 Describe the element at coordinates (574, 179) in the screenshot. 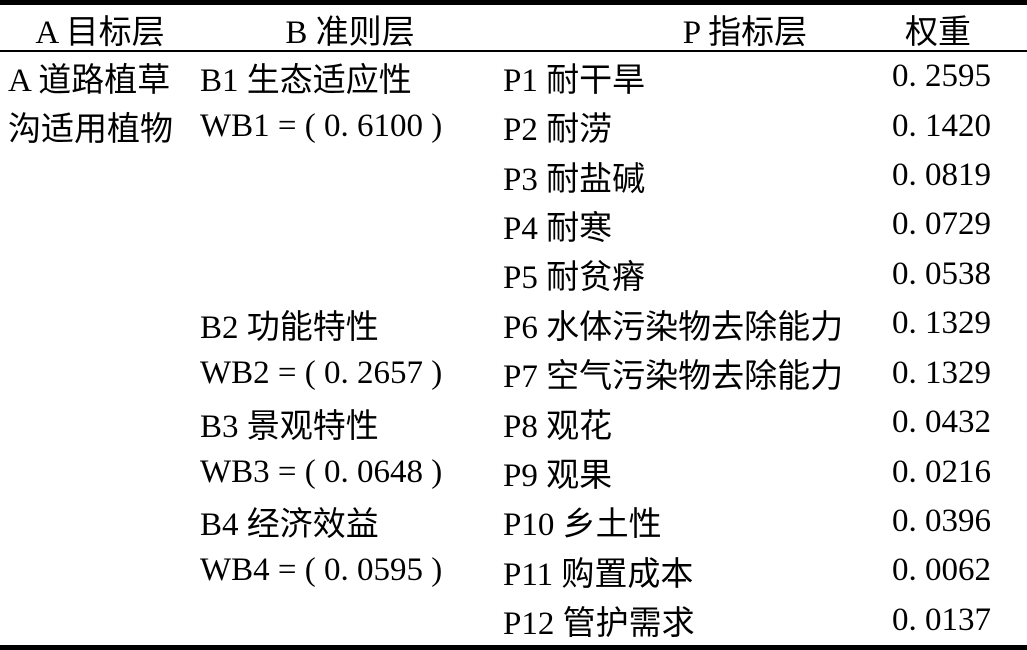

I see `indicator-p3: P3 耐盐碱` at that location.